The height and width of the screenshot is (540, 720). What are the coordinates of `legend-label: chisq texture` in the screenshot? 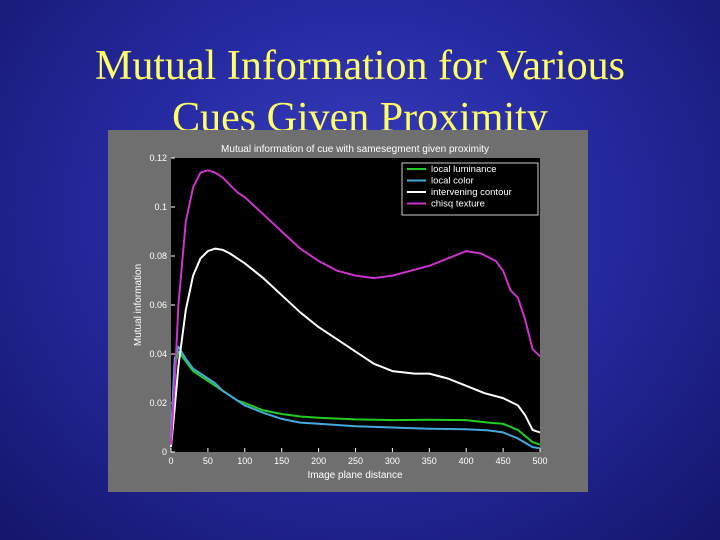 It's located at (458, 204).